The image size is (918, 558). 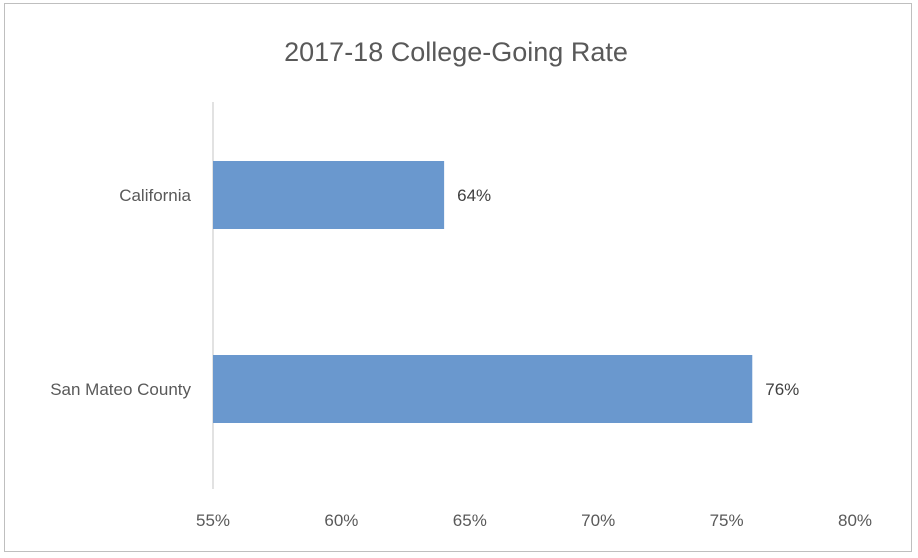 What do you see at coordinates (727, 520) in the screenshot?
I see `x-tick-label: 75%` at bounding box center [727, 520].